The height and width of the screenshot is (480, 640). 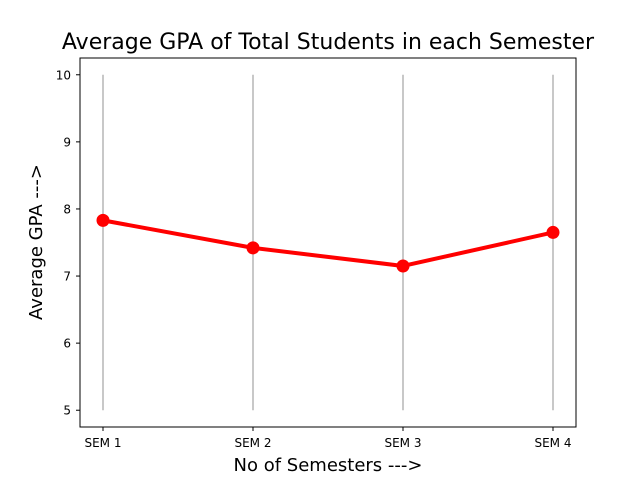 I want to click on y-axis-ticks: 5 6 7 8 9 10, so click(x=68, y=243).